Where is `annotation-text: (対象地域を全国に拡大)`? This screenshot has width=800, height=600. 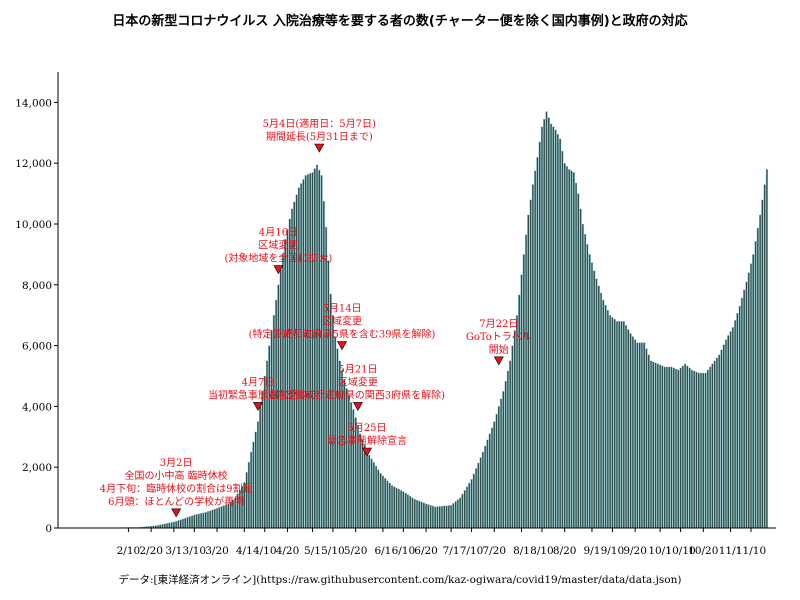 annotation-text: (対象地域を全国に拡大) is located at coordinates (278, 258).